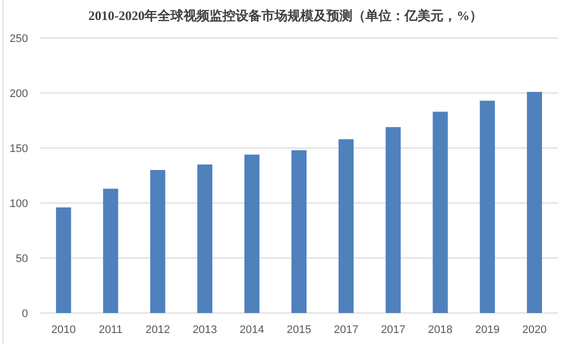 This screenshot has width=571, height=344. Describe the element at coordinates (22, 259) in the screenshot. I see `y-tick-label: 50` at that location.